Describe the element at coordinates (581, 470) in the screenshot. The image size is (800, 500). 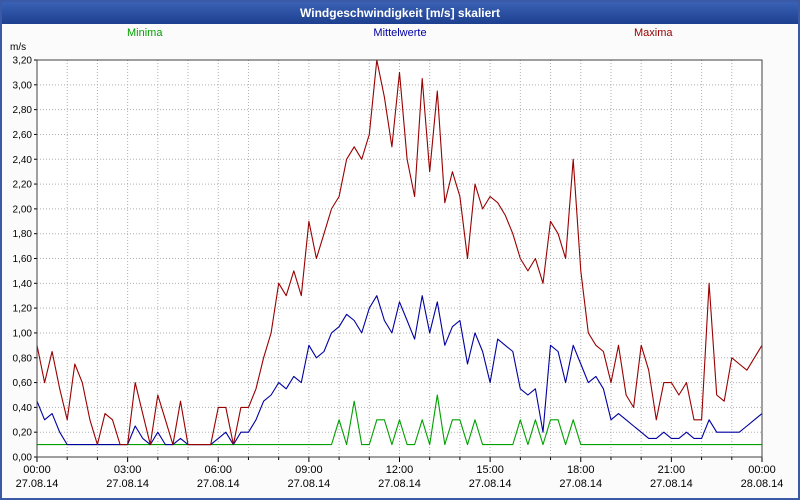
I see `x-tick-time-label: 18:00` at that location.